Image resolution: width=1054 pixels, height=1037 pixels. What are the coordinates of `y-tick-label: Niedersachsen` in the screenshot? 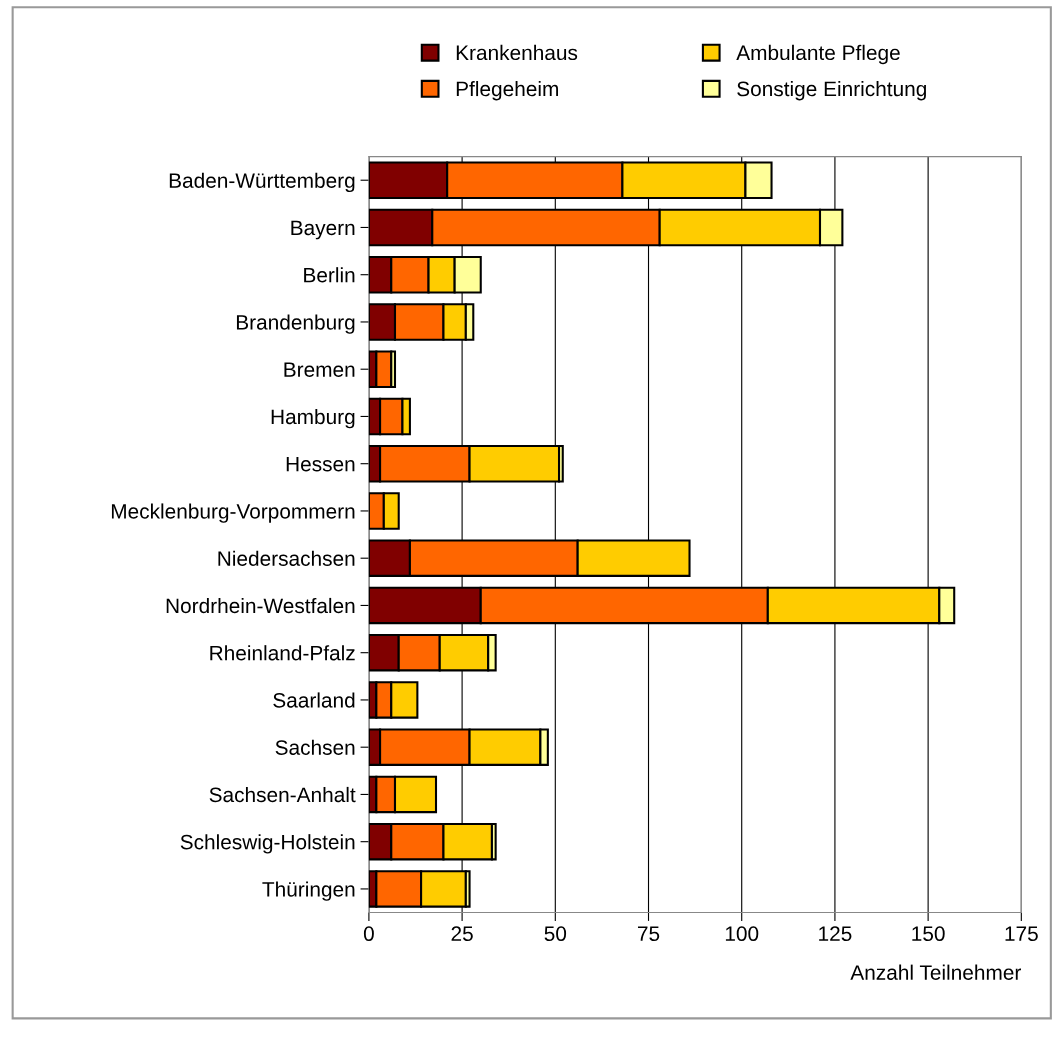 It's located at (286, 558).